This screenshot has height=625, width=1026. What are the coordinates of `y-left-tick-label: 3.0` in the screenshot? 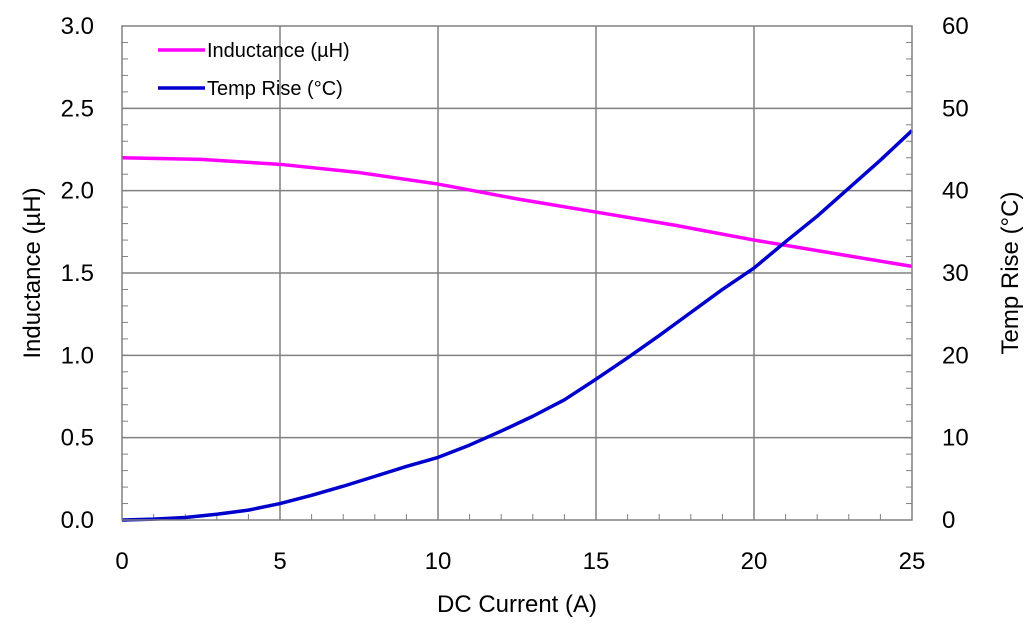 It's located at (77, 26).